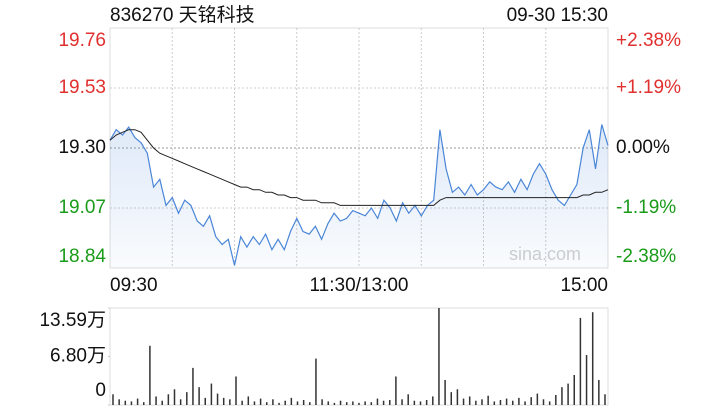  Describe the element at coordinates (72, 320) in the screenshot. I see `y-tick-label: 13.59万` at that location.